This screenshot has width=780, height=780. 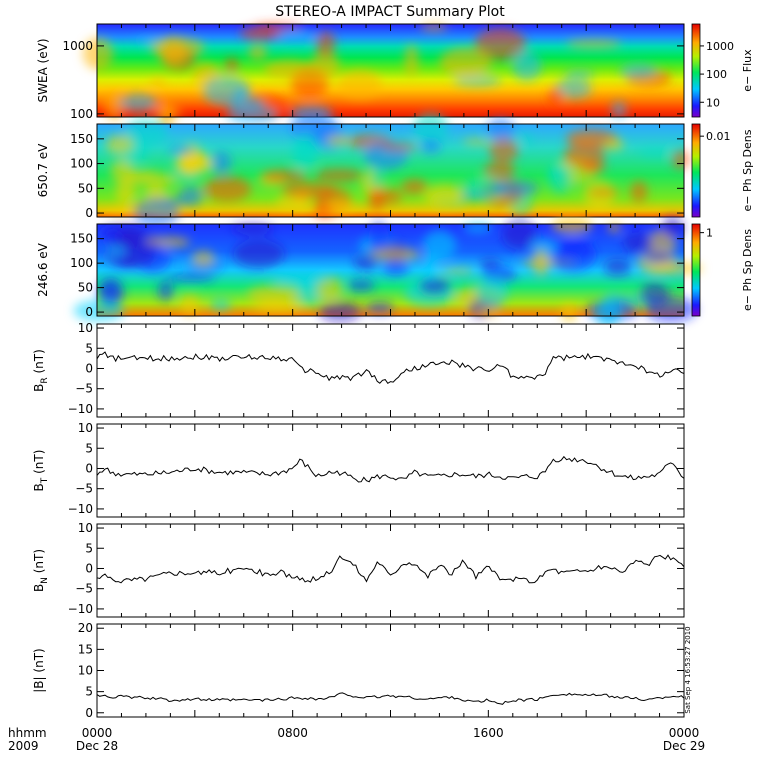 I want to click on panel-2: 0.01 e− Ph Sp Dens 650.7 eV 0 50 100 150, so click(x=395, y=170).